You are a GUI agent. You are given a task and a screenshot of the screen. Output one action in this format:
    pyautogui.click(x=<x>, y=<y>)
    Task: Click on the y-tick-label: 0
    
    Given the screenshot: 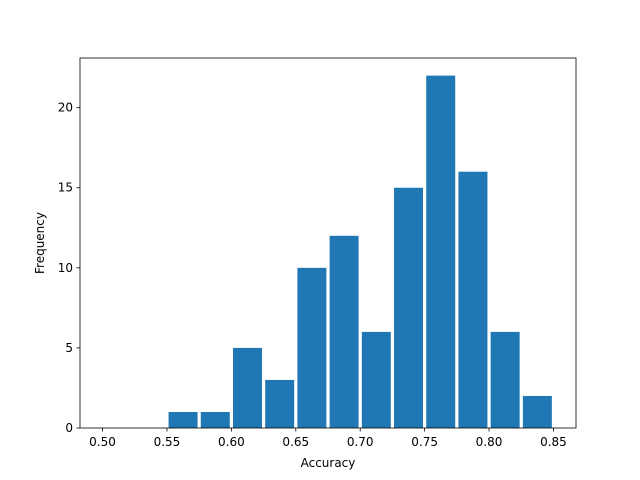 What is the action you would take?
    pyautogui.click(x=69, y=428)
    